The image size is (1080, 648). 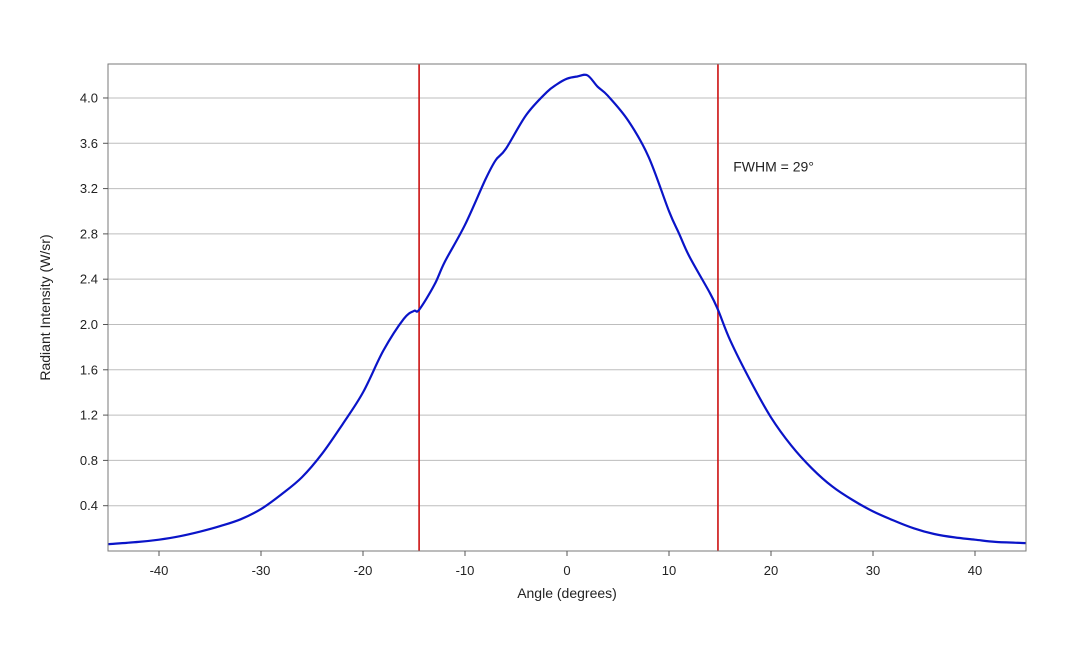 What do you see at coordinates (89, 415) in the screenshot?
I see `y-tick-label: 1.2` at bounding box center [89, 415].